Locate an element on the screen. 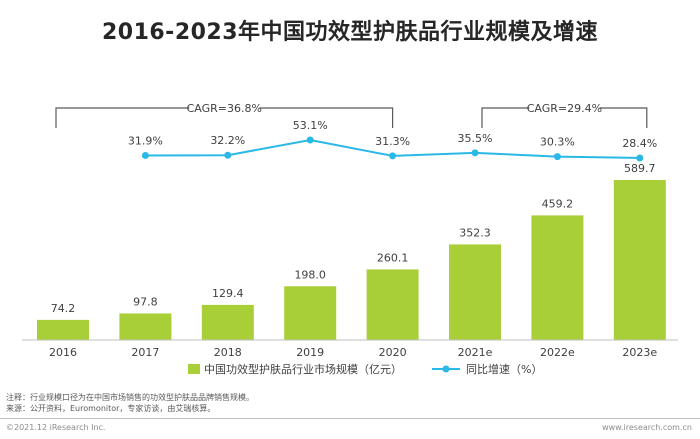 The height and width of the screenshot is (439, 700). bar-value-label-2021e: 352.3 is located at coordinates (475, 232).